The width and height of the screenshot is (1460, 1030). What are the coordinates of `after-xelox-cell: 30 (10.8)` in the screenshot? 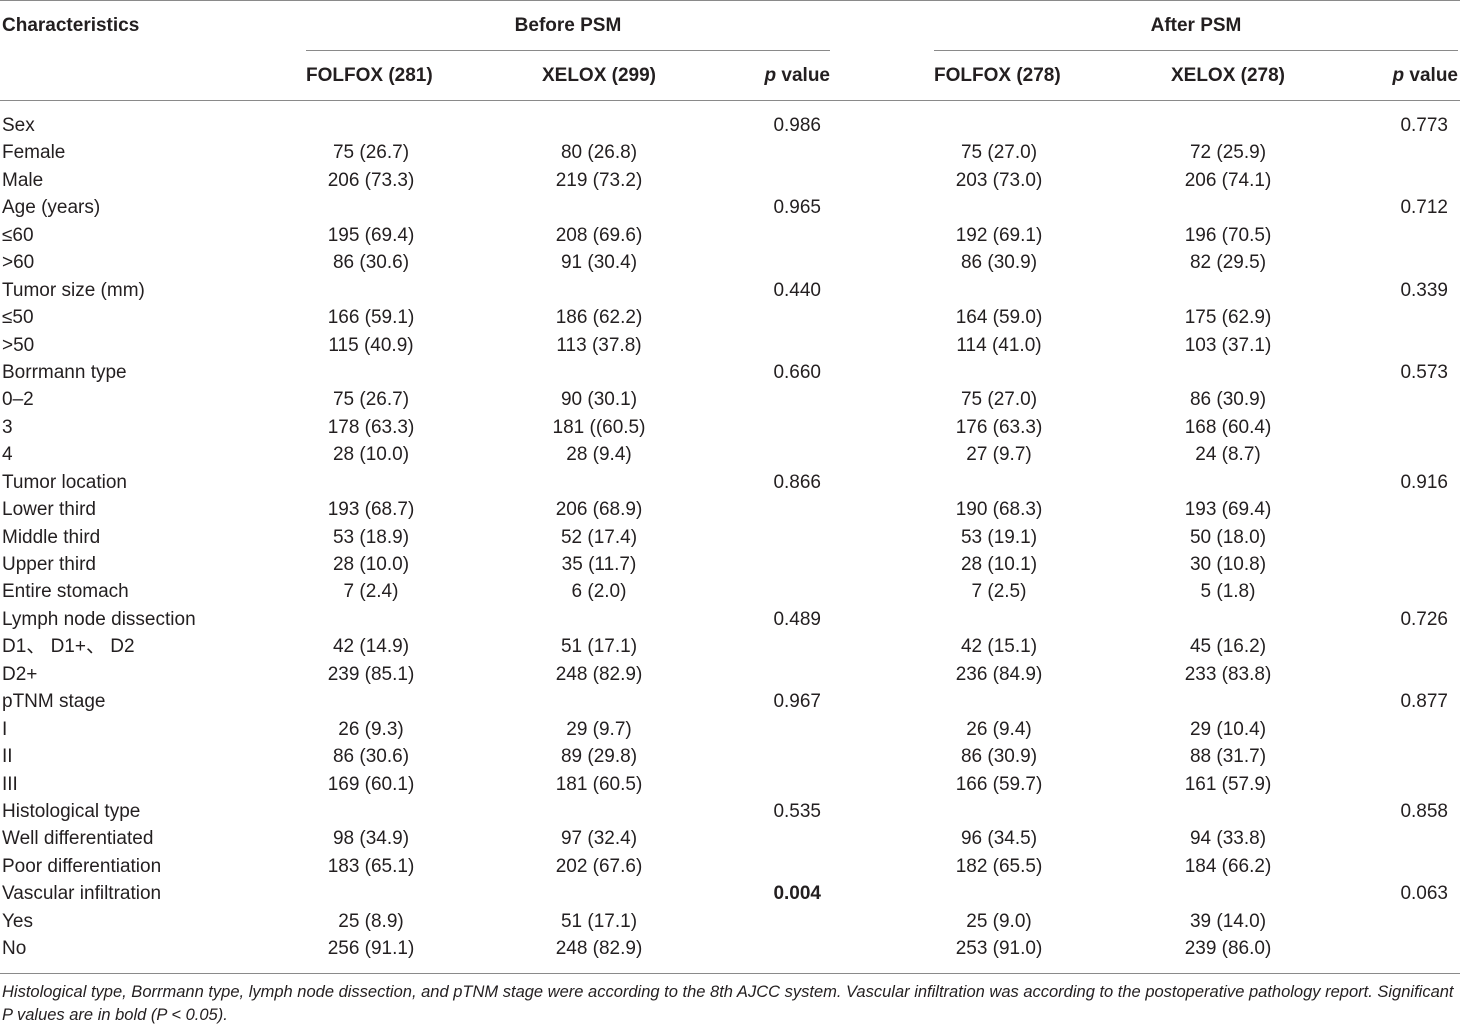 It's located at (1228, 564).